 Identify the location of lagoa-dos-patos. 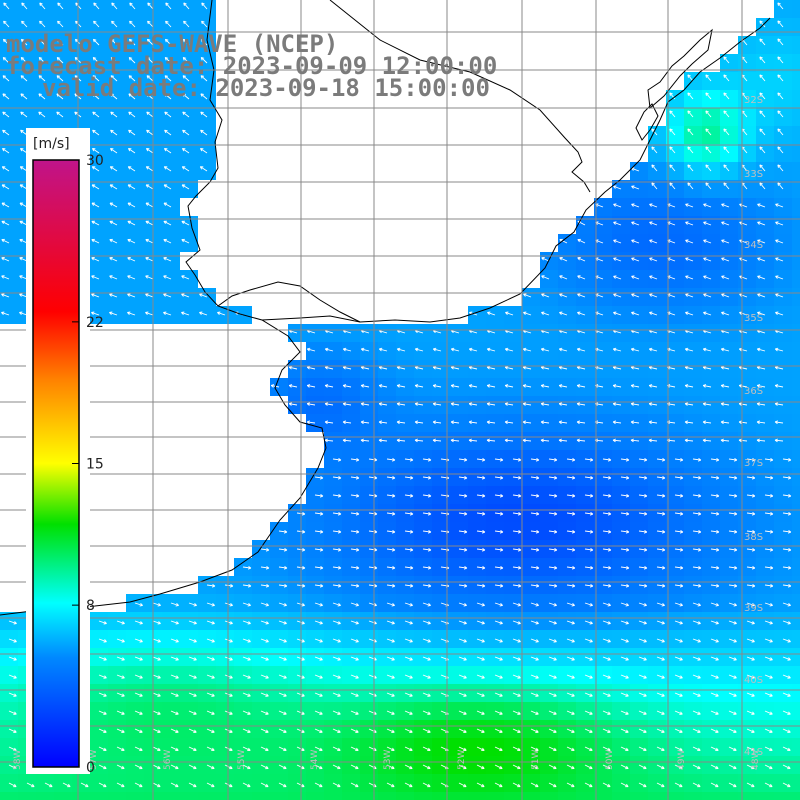
(680, 68).